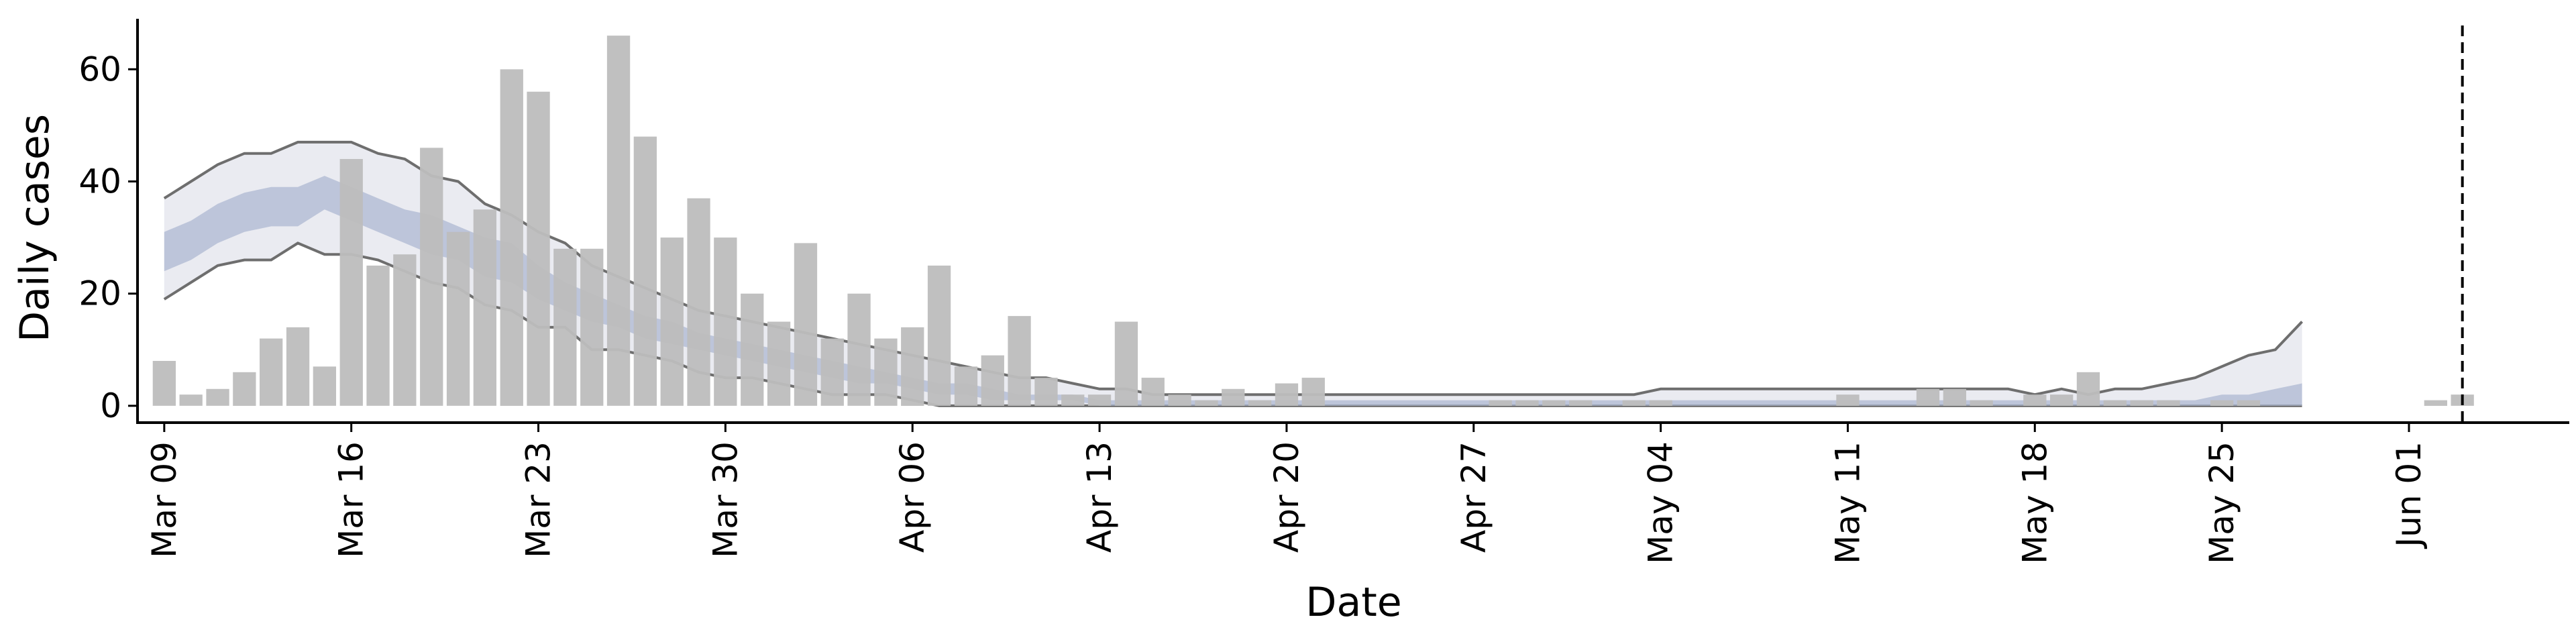 This screenshot has width=2576, height=644. Describe the element at coordinates (2221, 502) in the screenshot. I see `x-tick-label: May 25` at that location.